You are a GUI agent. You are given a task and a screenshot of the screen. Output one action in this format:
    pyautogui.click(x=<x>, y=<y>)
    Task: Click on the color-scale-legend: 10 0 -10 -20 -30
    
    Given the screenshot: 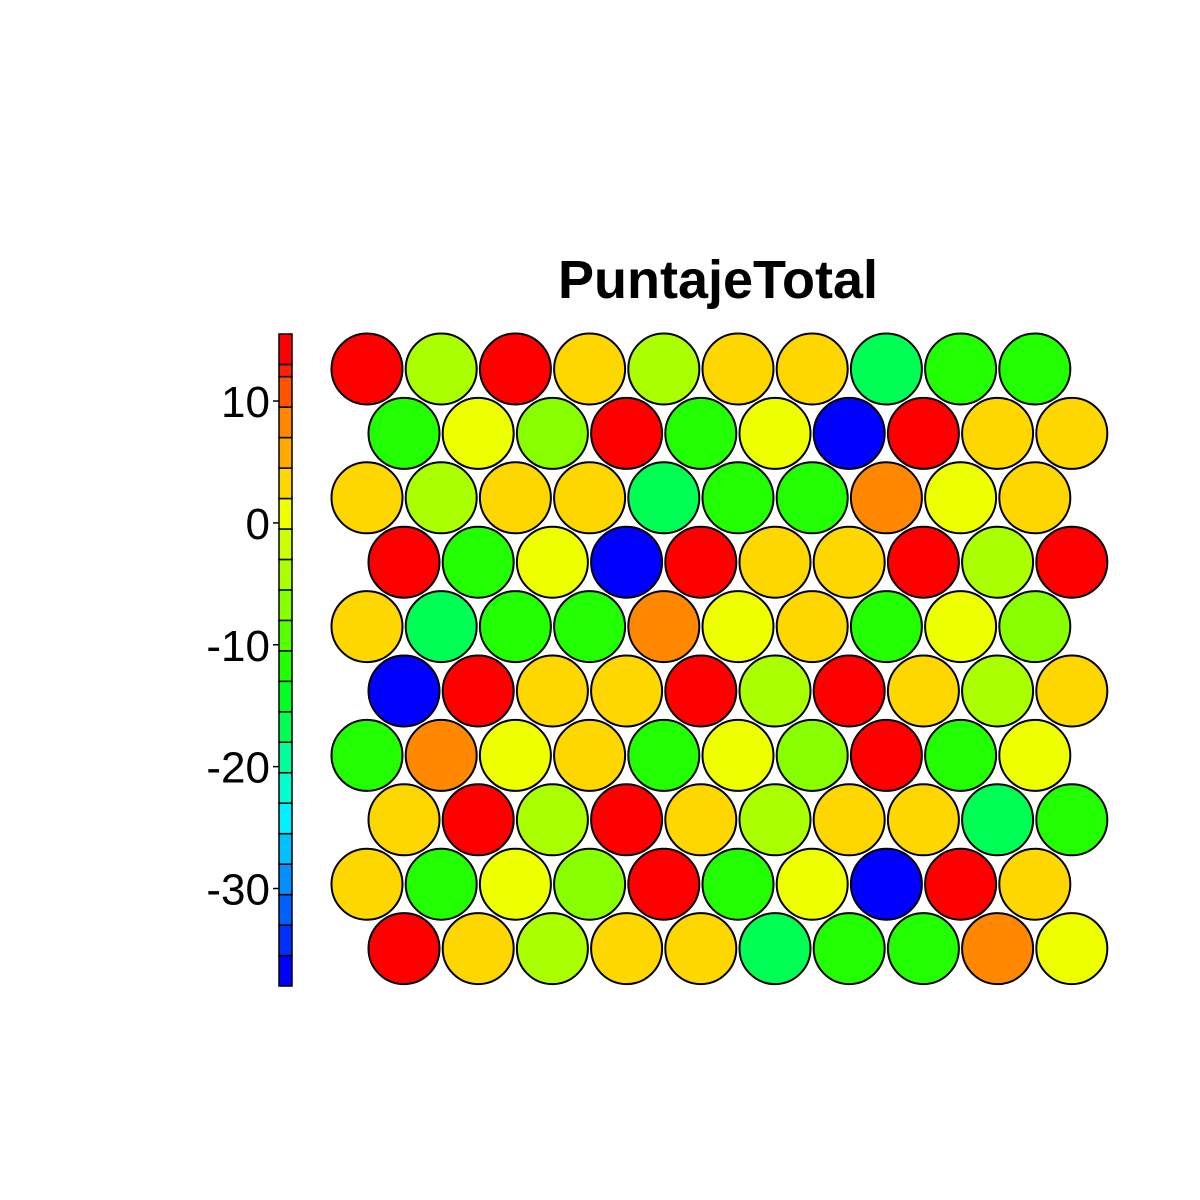 What is the action you would take?
    pyautogui.click(x=249, y=660)
    